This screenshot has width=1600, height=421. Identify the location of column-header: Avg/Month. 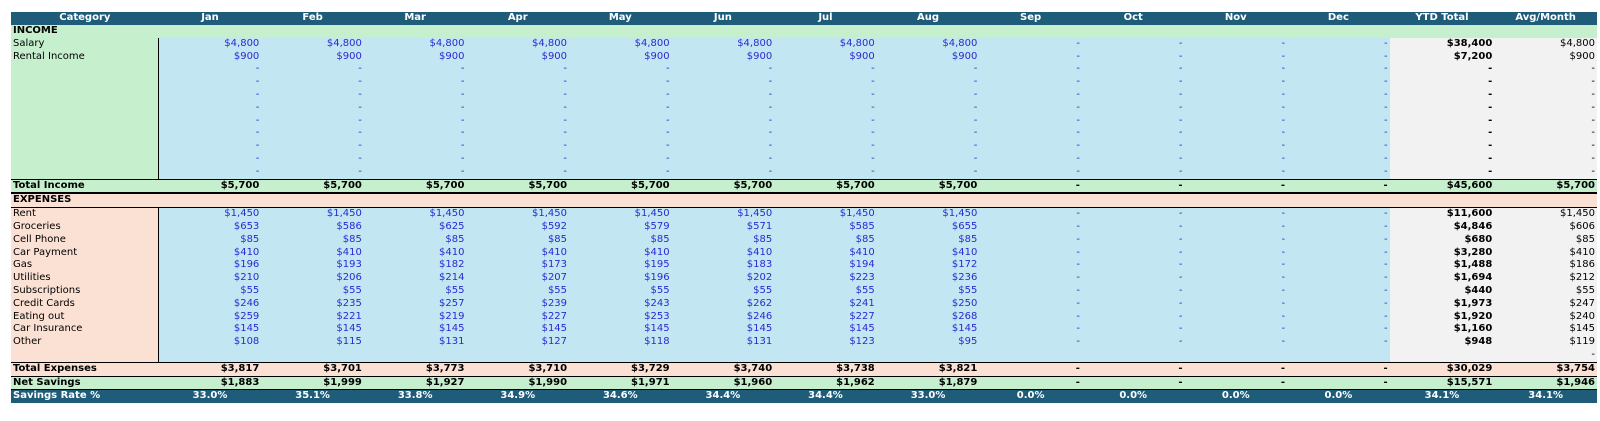
(1545, 18).